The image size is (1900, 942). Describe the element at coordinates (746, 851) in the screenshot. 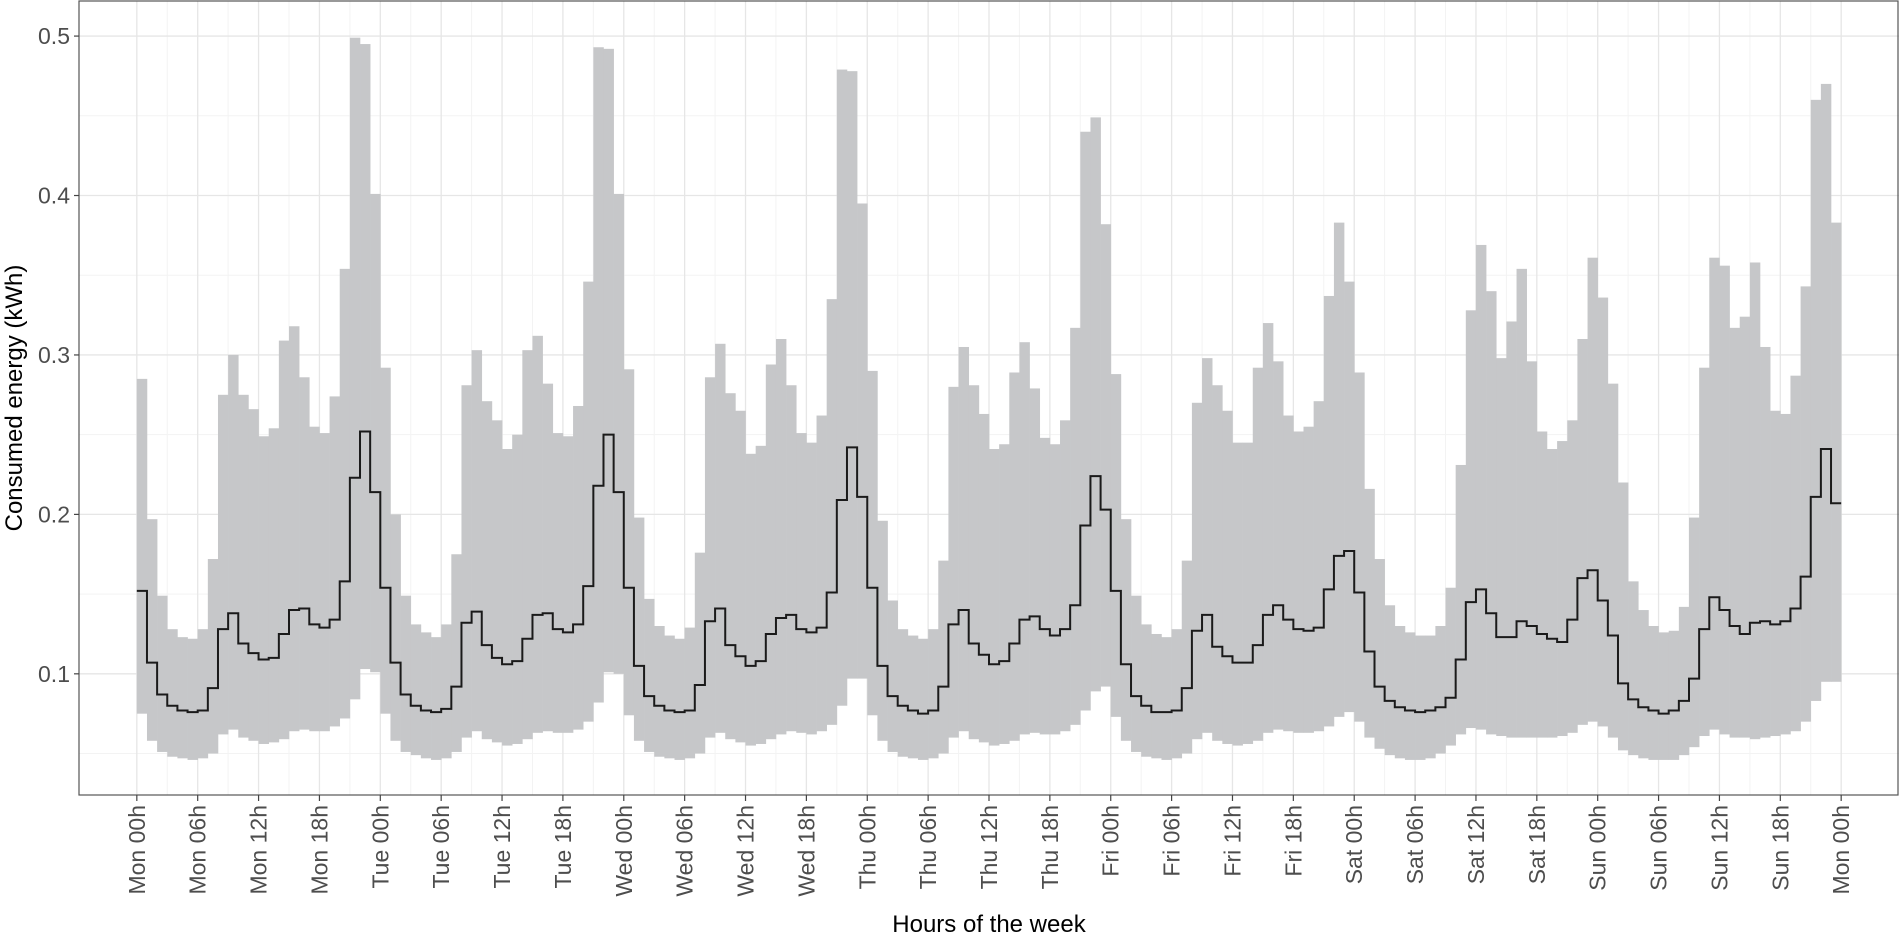

I see `x-tick-label: Wed 12h` at that location.